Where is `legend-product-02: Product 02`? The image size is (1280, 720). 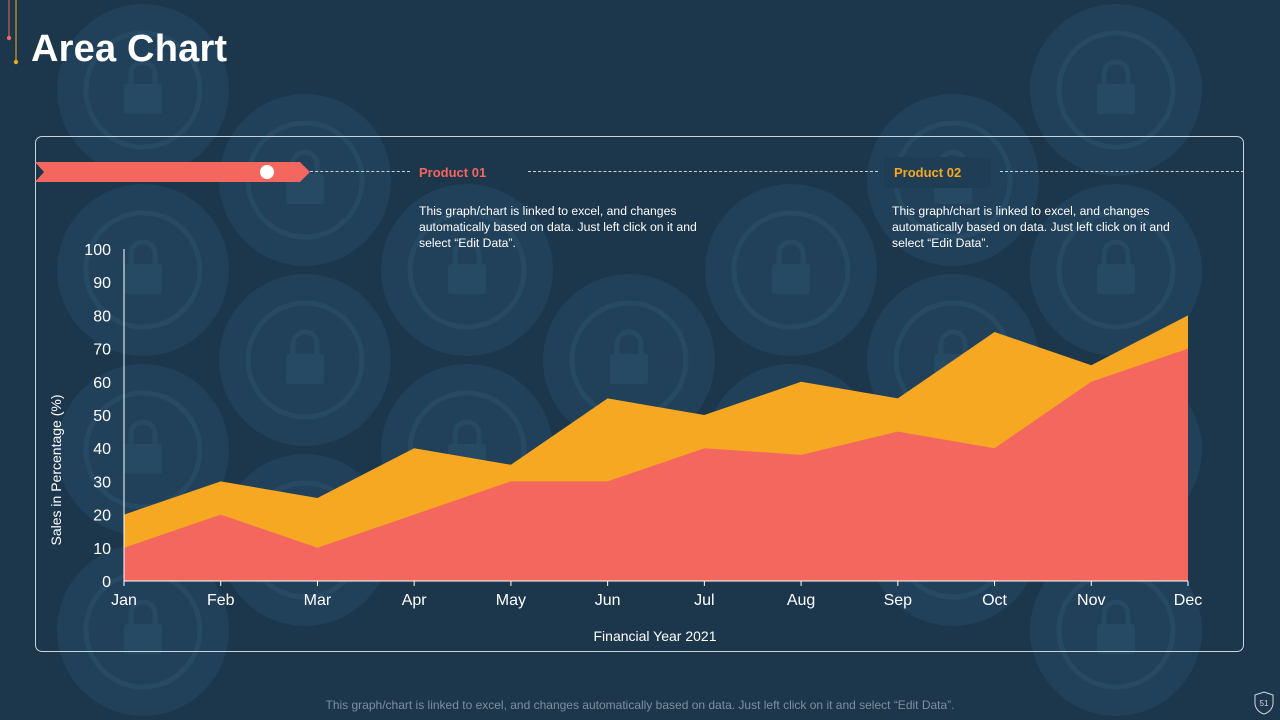
legend-product-02: Product 02 is located at coordinates (938, 172).